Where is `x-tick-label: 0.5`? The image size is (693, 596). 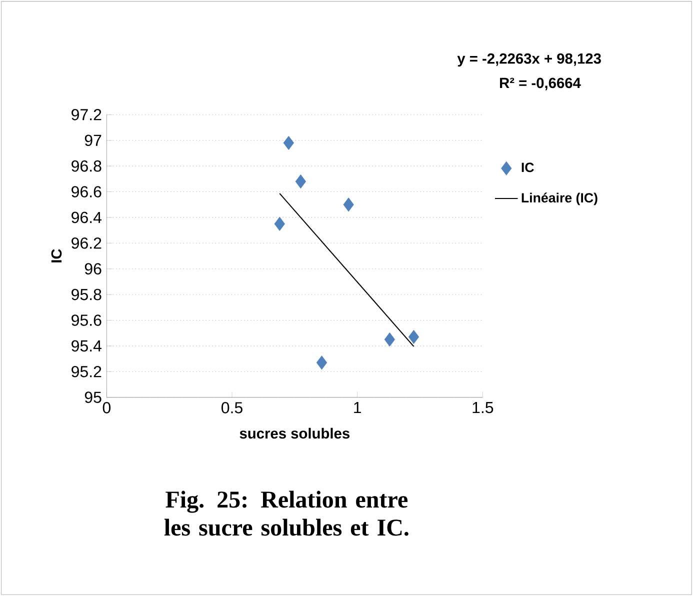 x-tick-label: 0.5 is located at coordinates (232, 408).